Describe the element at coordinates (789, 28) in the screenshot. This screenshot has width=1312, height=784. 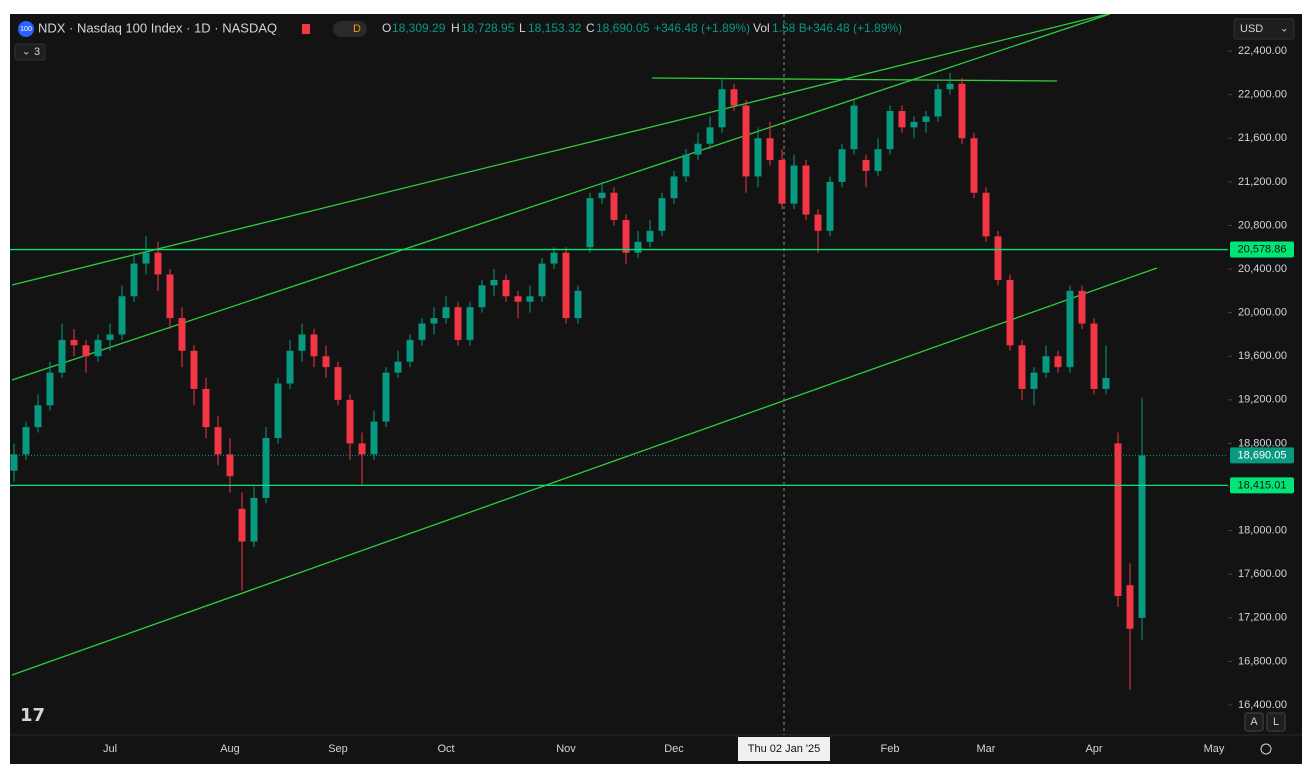
I see `volume: 1.58 B` at that location.